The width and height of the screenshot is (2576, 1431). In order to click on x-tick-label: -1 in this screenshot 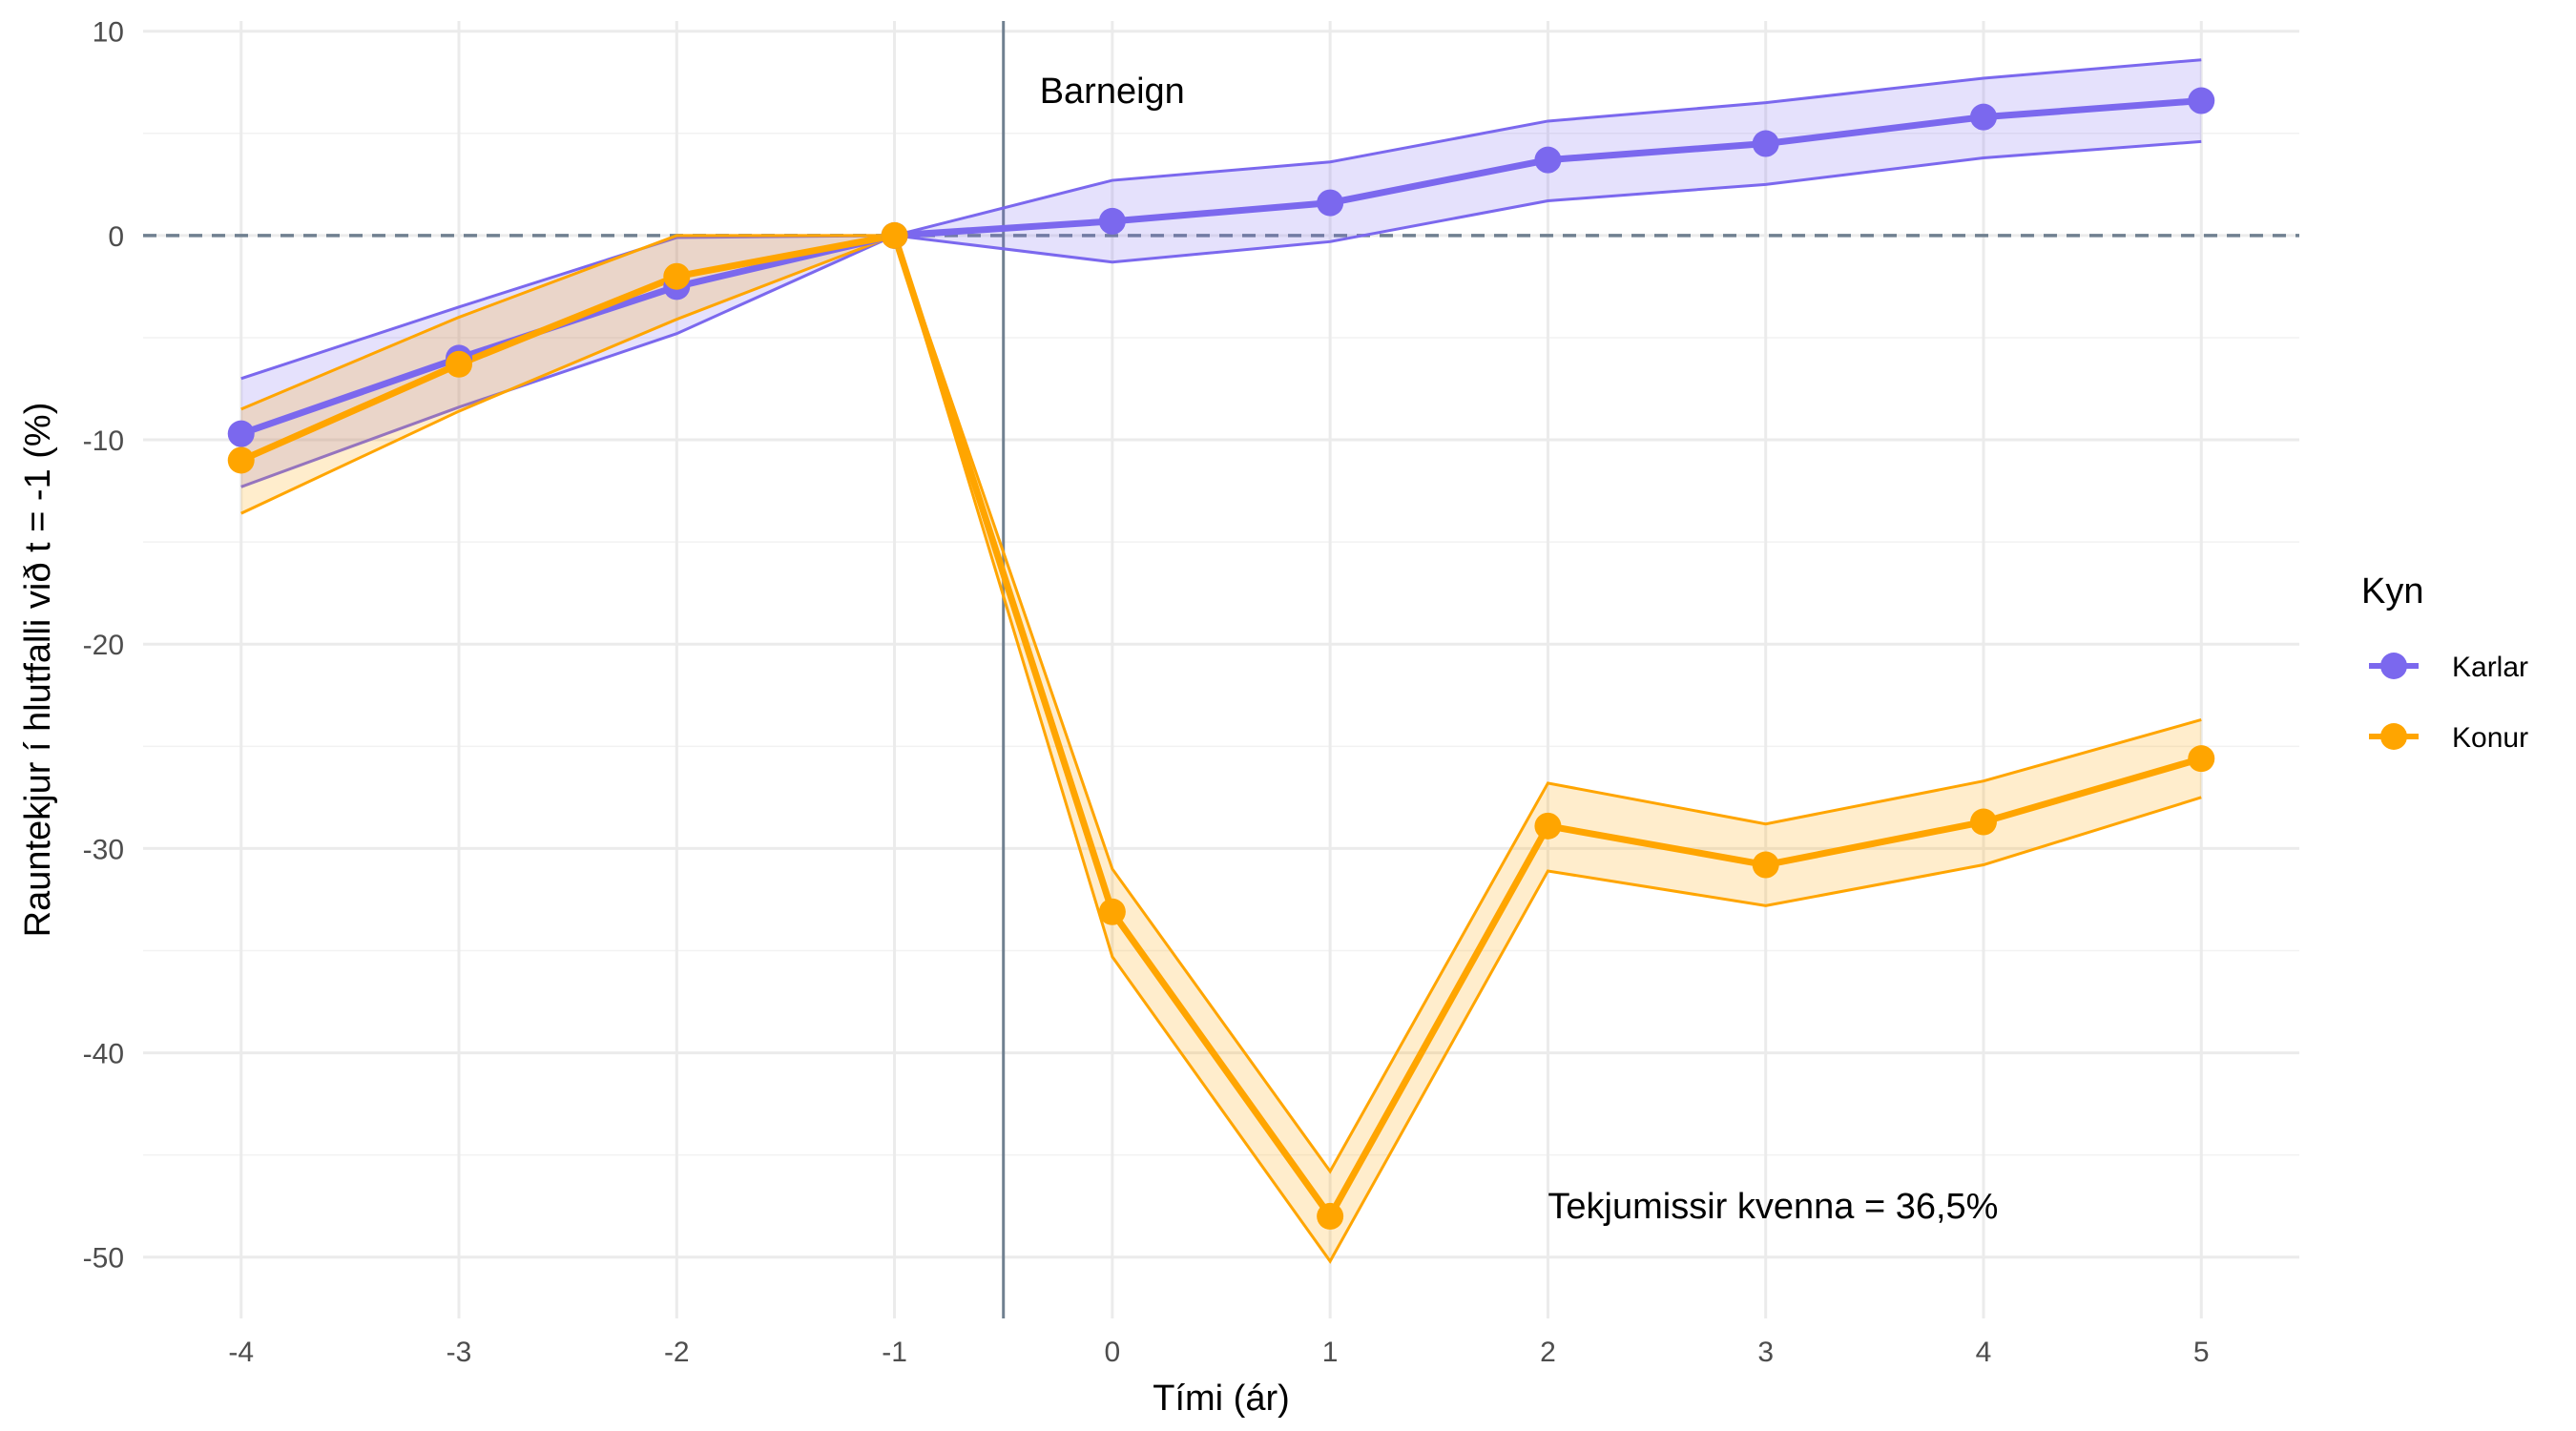, I will do `click(894, 1353)`.